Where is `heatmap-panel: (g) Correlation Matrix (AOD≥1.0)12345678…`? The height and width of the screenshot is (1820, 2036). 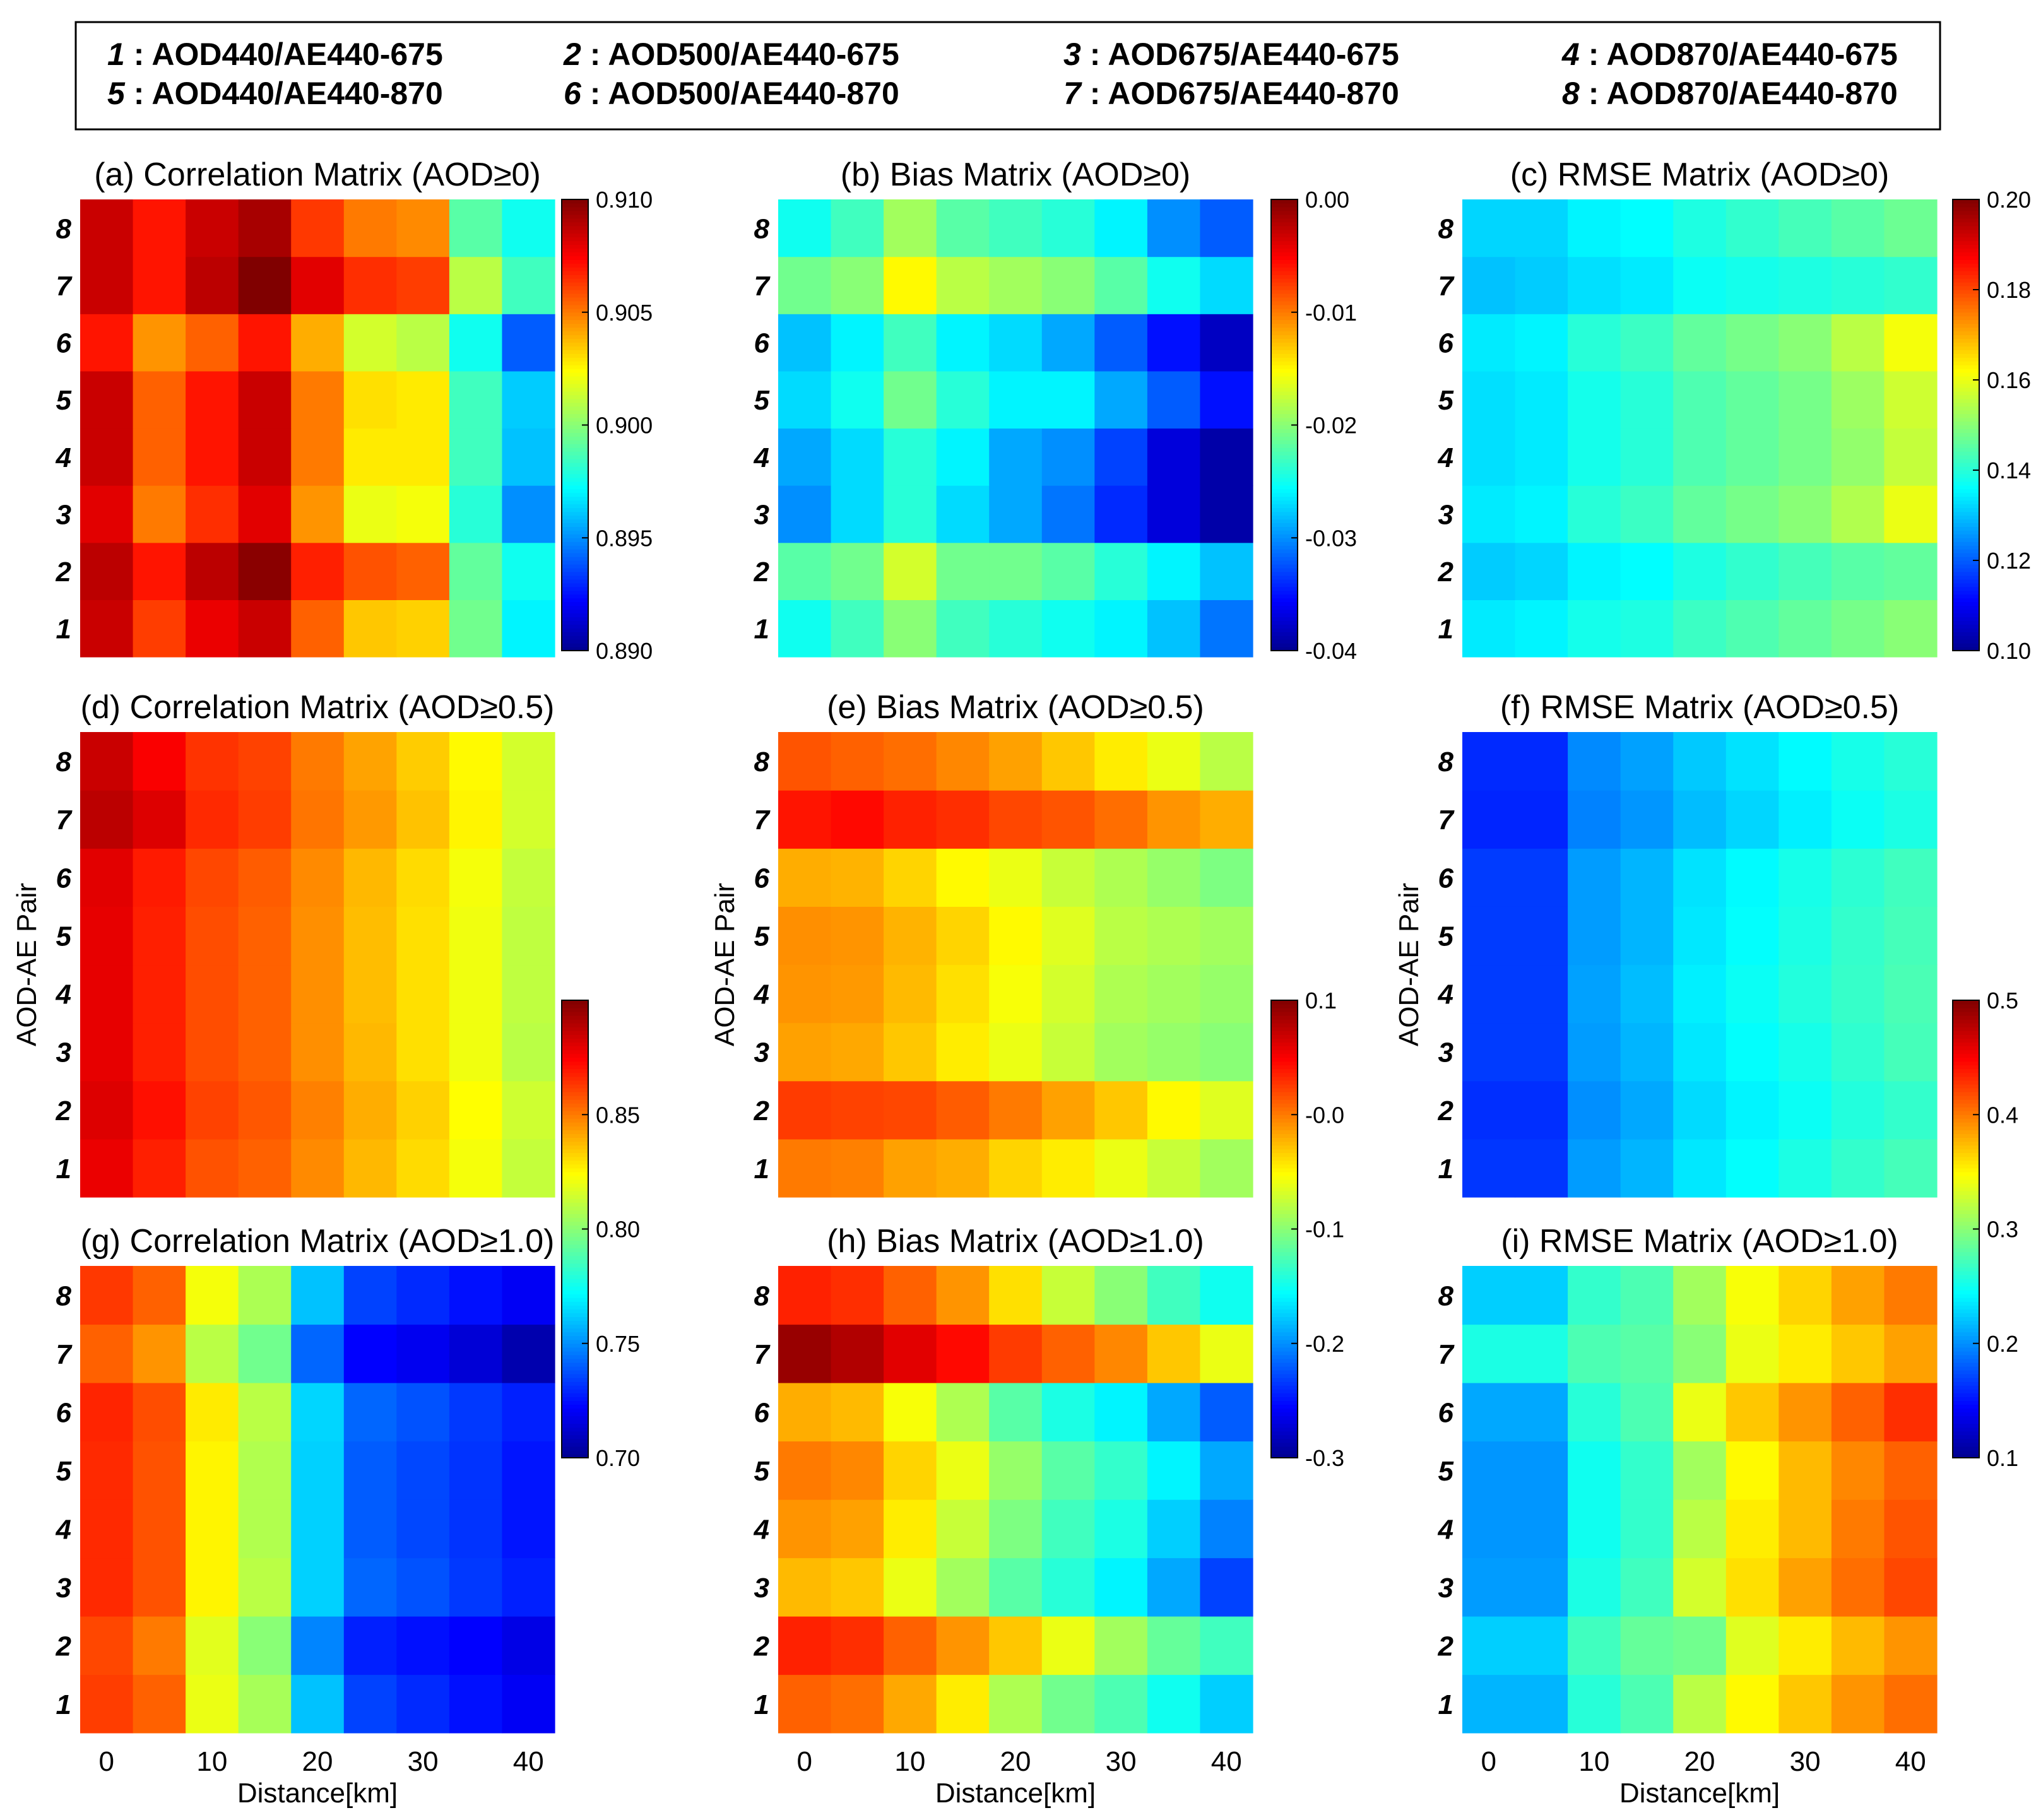
heatmap-panel: (g) Correlation Matrix (AOD≥1.0)12345678… is located at coordinates (305, 1516).